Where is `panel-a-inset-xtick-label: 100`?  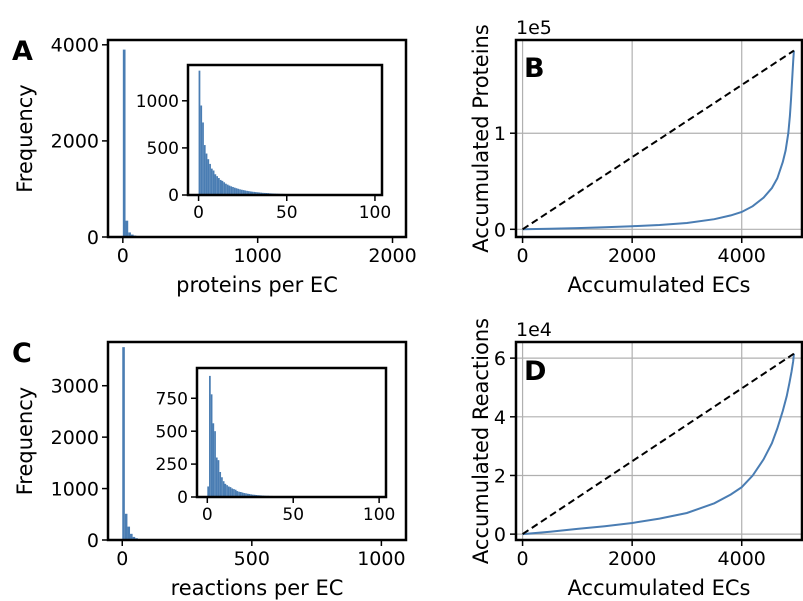
panel-a-inset-xtick-label: 100 is located at coordinates (375, 213).